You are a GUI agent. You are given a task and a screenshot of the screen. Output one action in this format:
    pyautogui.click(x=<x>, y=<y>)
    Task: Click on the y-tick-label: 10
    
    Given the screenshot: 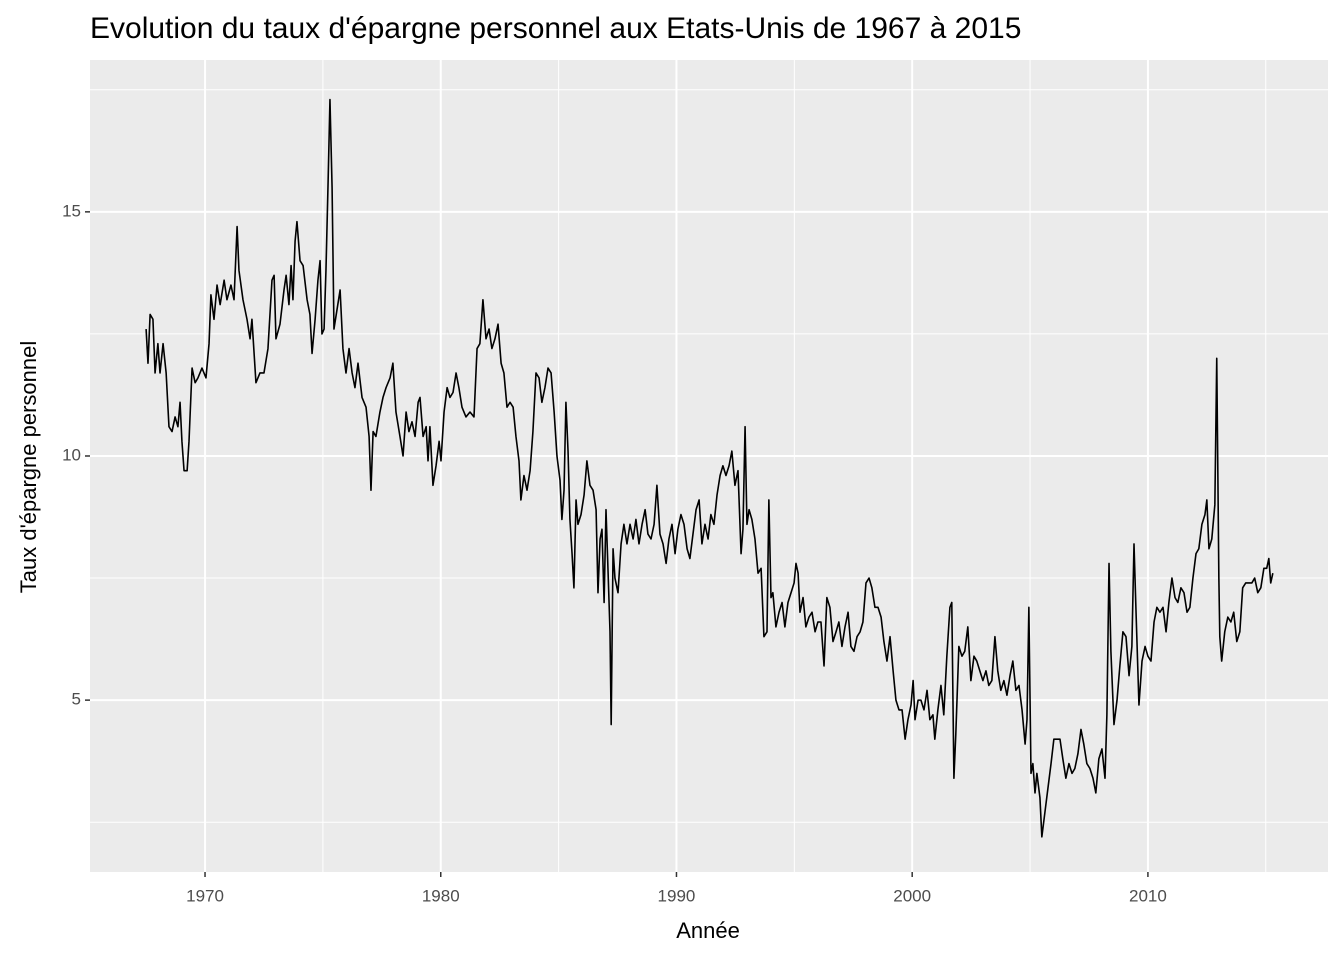 What is the action you would take?
    pyautogui.click(x=71, y=454)
    